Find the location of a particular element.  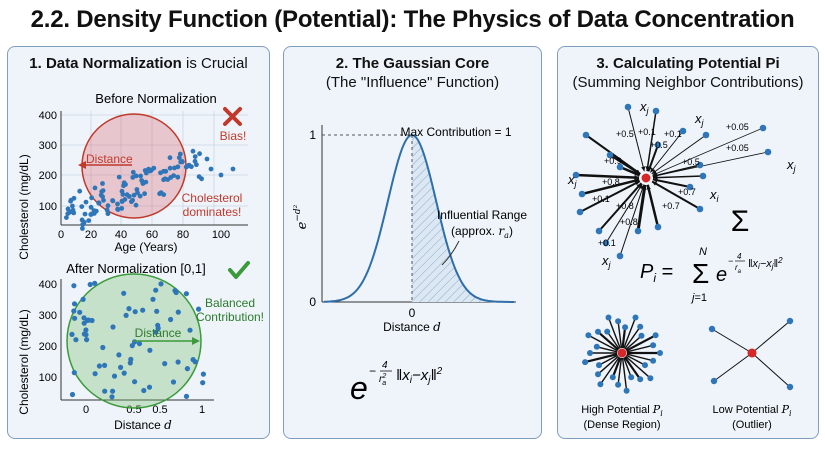

svg-text: 4 is located at coordinates (385, 365).